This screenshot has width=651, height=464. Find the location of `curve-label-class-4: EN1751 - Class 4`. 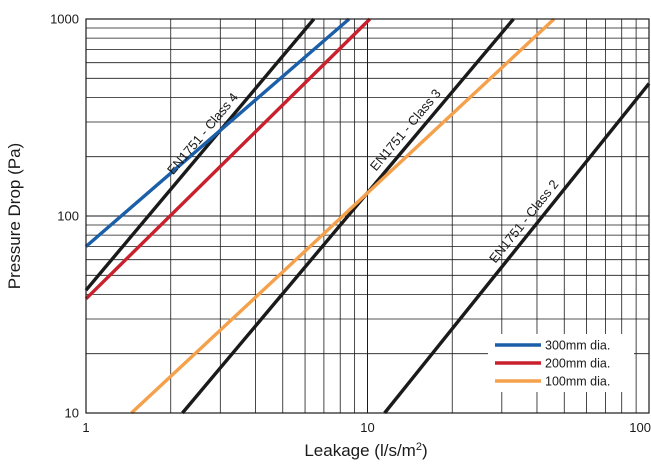

curve-label-class-4: EN1751 - Class 4 is located at coordinates (202, 134).